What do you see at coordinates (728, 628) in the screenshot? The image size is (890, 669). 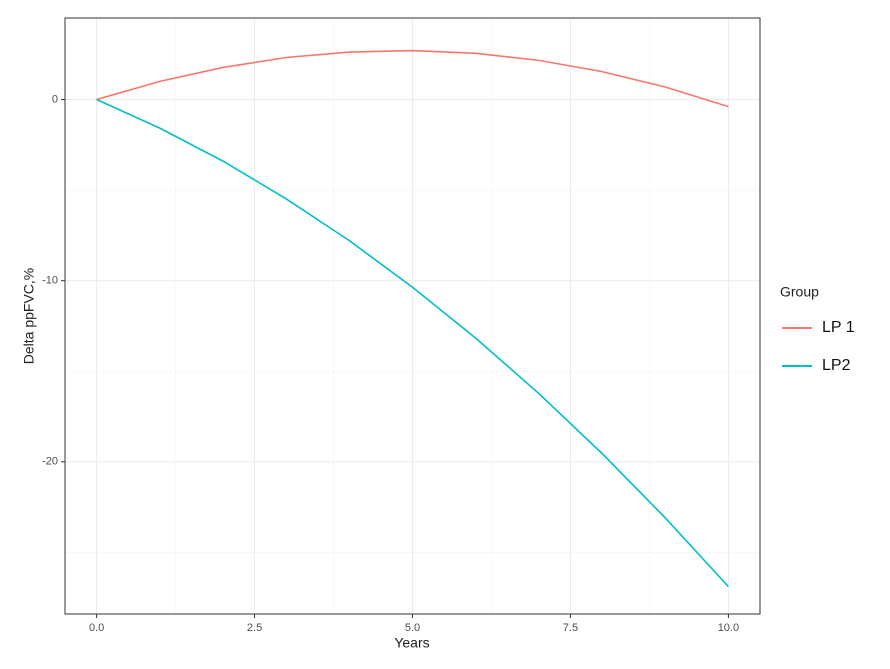 I see `x-tick-label: 10.0` at bounding box center [728, 628].